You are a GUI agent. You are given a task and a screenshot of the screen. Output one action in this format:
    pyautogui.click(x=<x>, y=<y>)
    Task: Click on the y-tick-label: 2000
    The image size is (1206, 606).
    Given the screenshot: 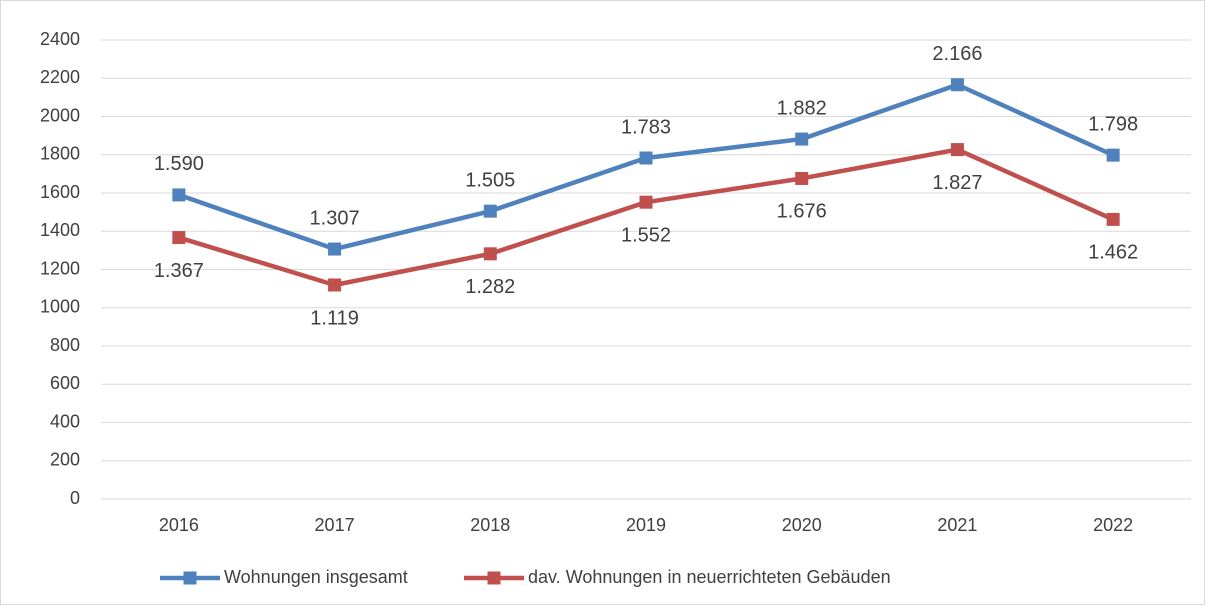 What is the action you would take?
    pyautogui.click(x=60, y=115)
    